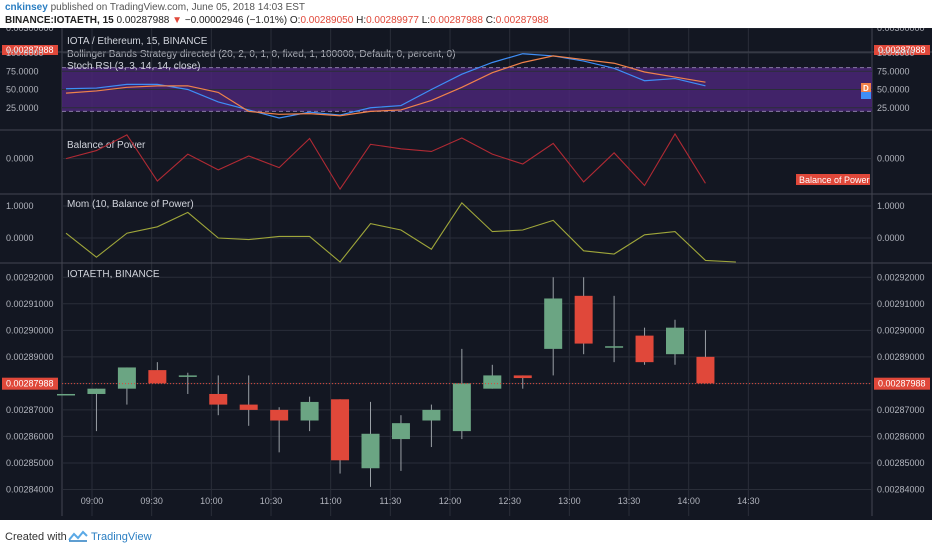 This screenshot has width=932, height=550. What do you see at coordinates (748, 501) in the screenshot?
I see `time-tick: 14:30` at bounding box center [748, 501].